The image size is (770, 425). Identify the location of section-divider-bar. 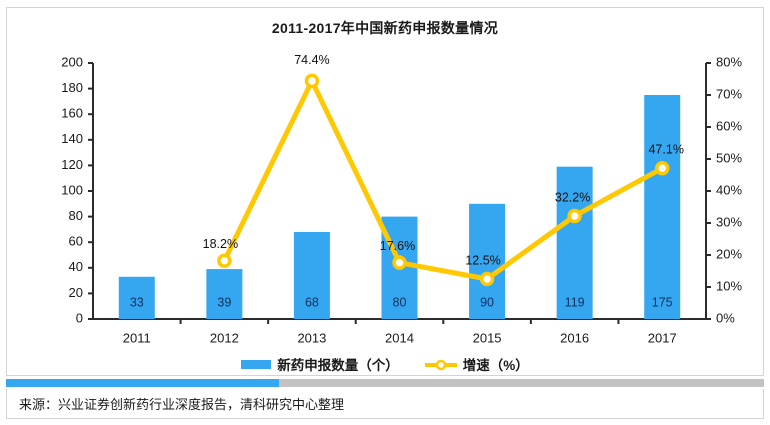
(385, 383).